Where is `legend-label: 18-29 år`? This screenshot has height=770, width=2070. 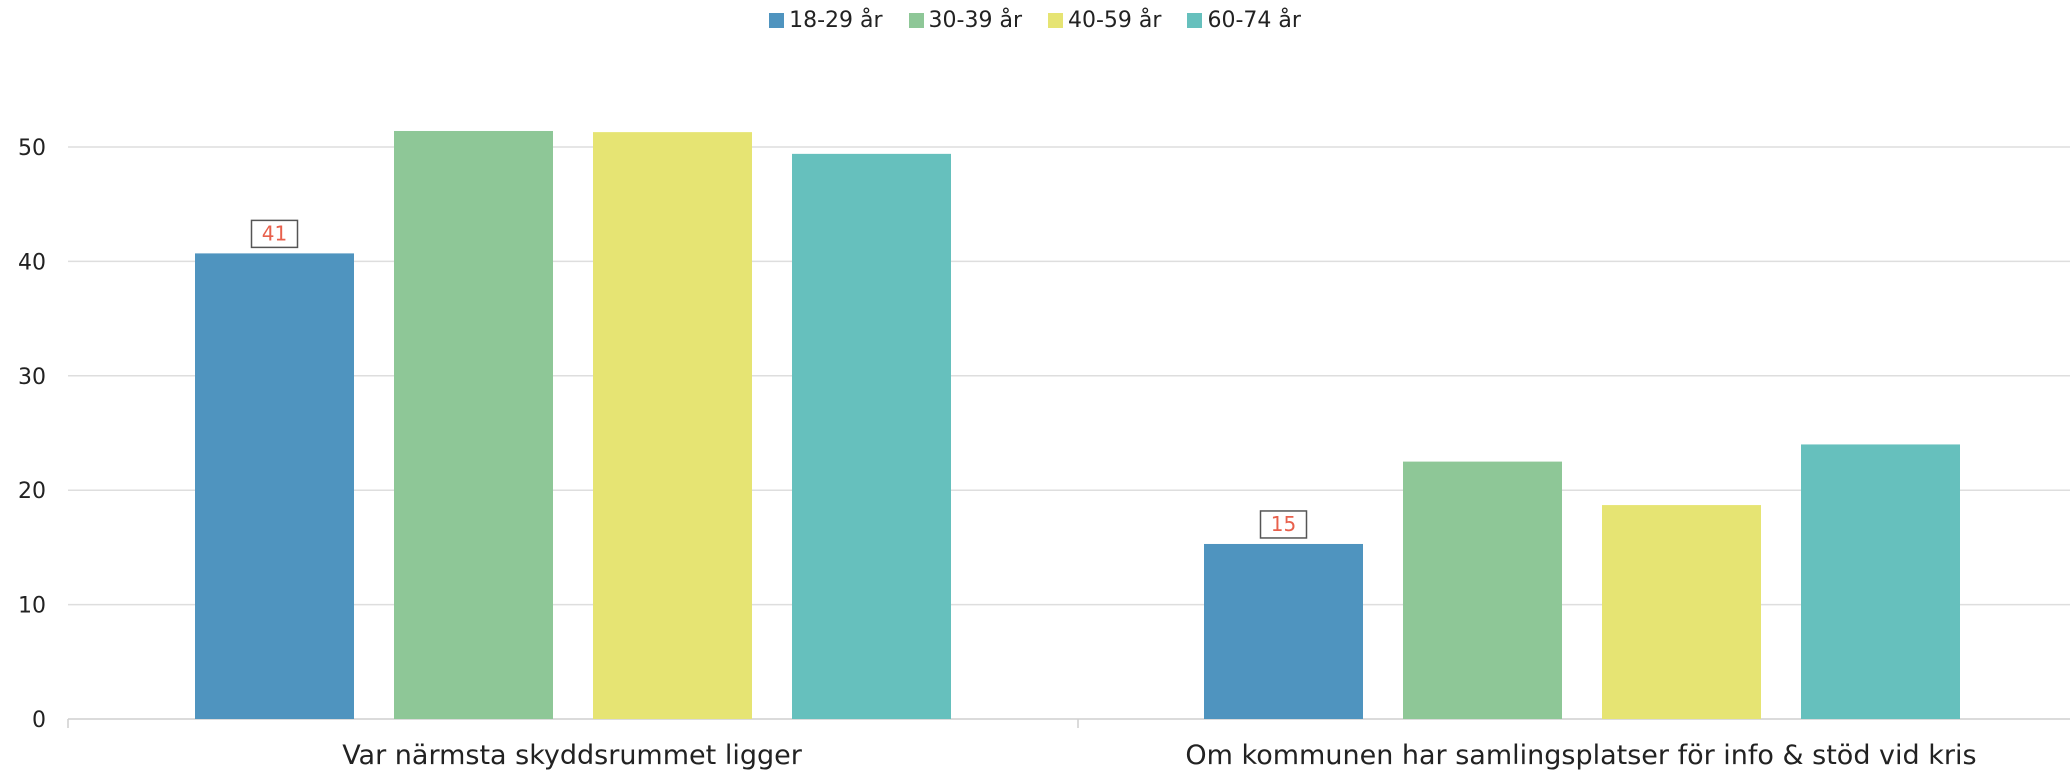
legend-label: 18-29 år is located at coordinates (836, 20).